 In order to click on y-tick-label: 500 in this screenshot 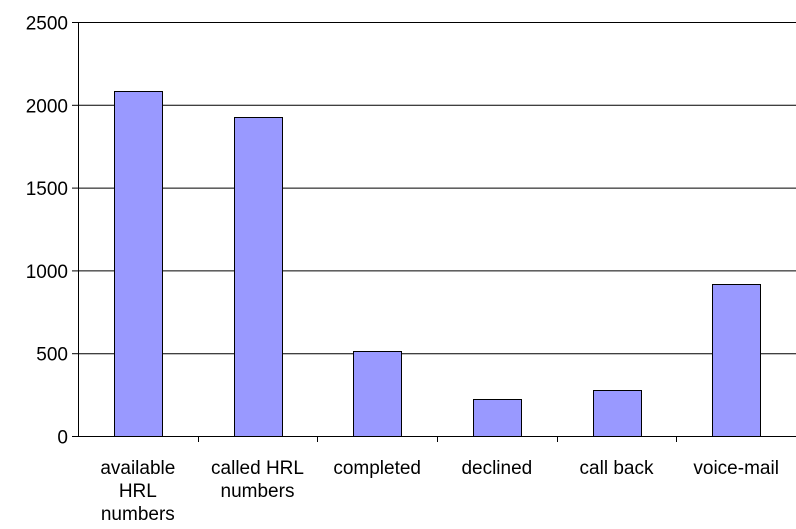, I will do `click(52, 355)`.